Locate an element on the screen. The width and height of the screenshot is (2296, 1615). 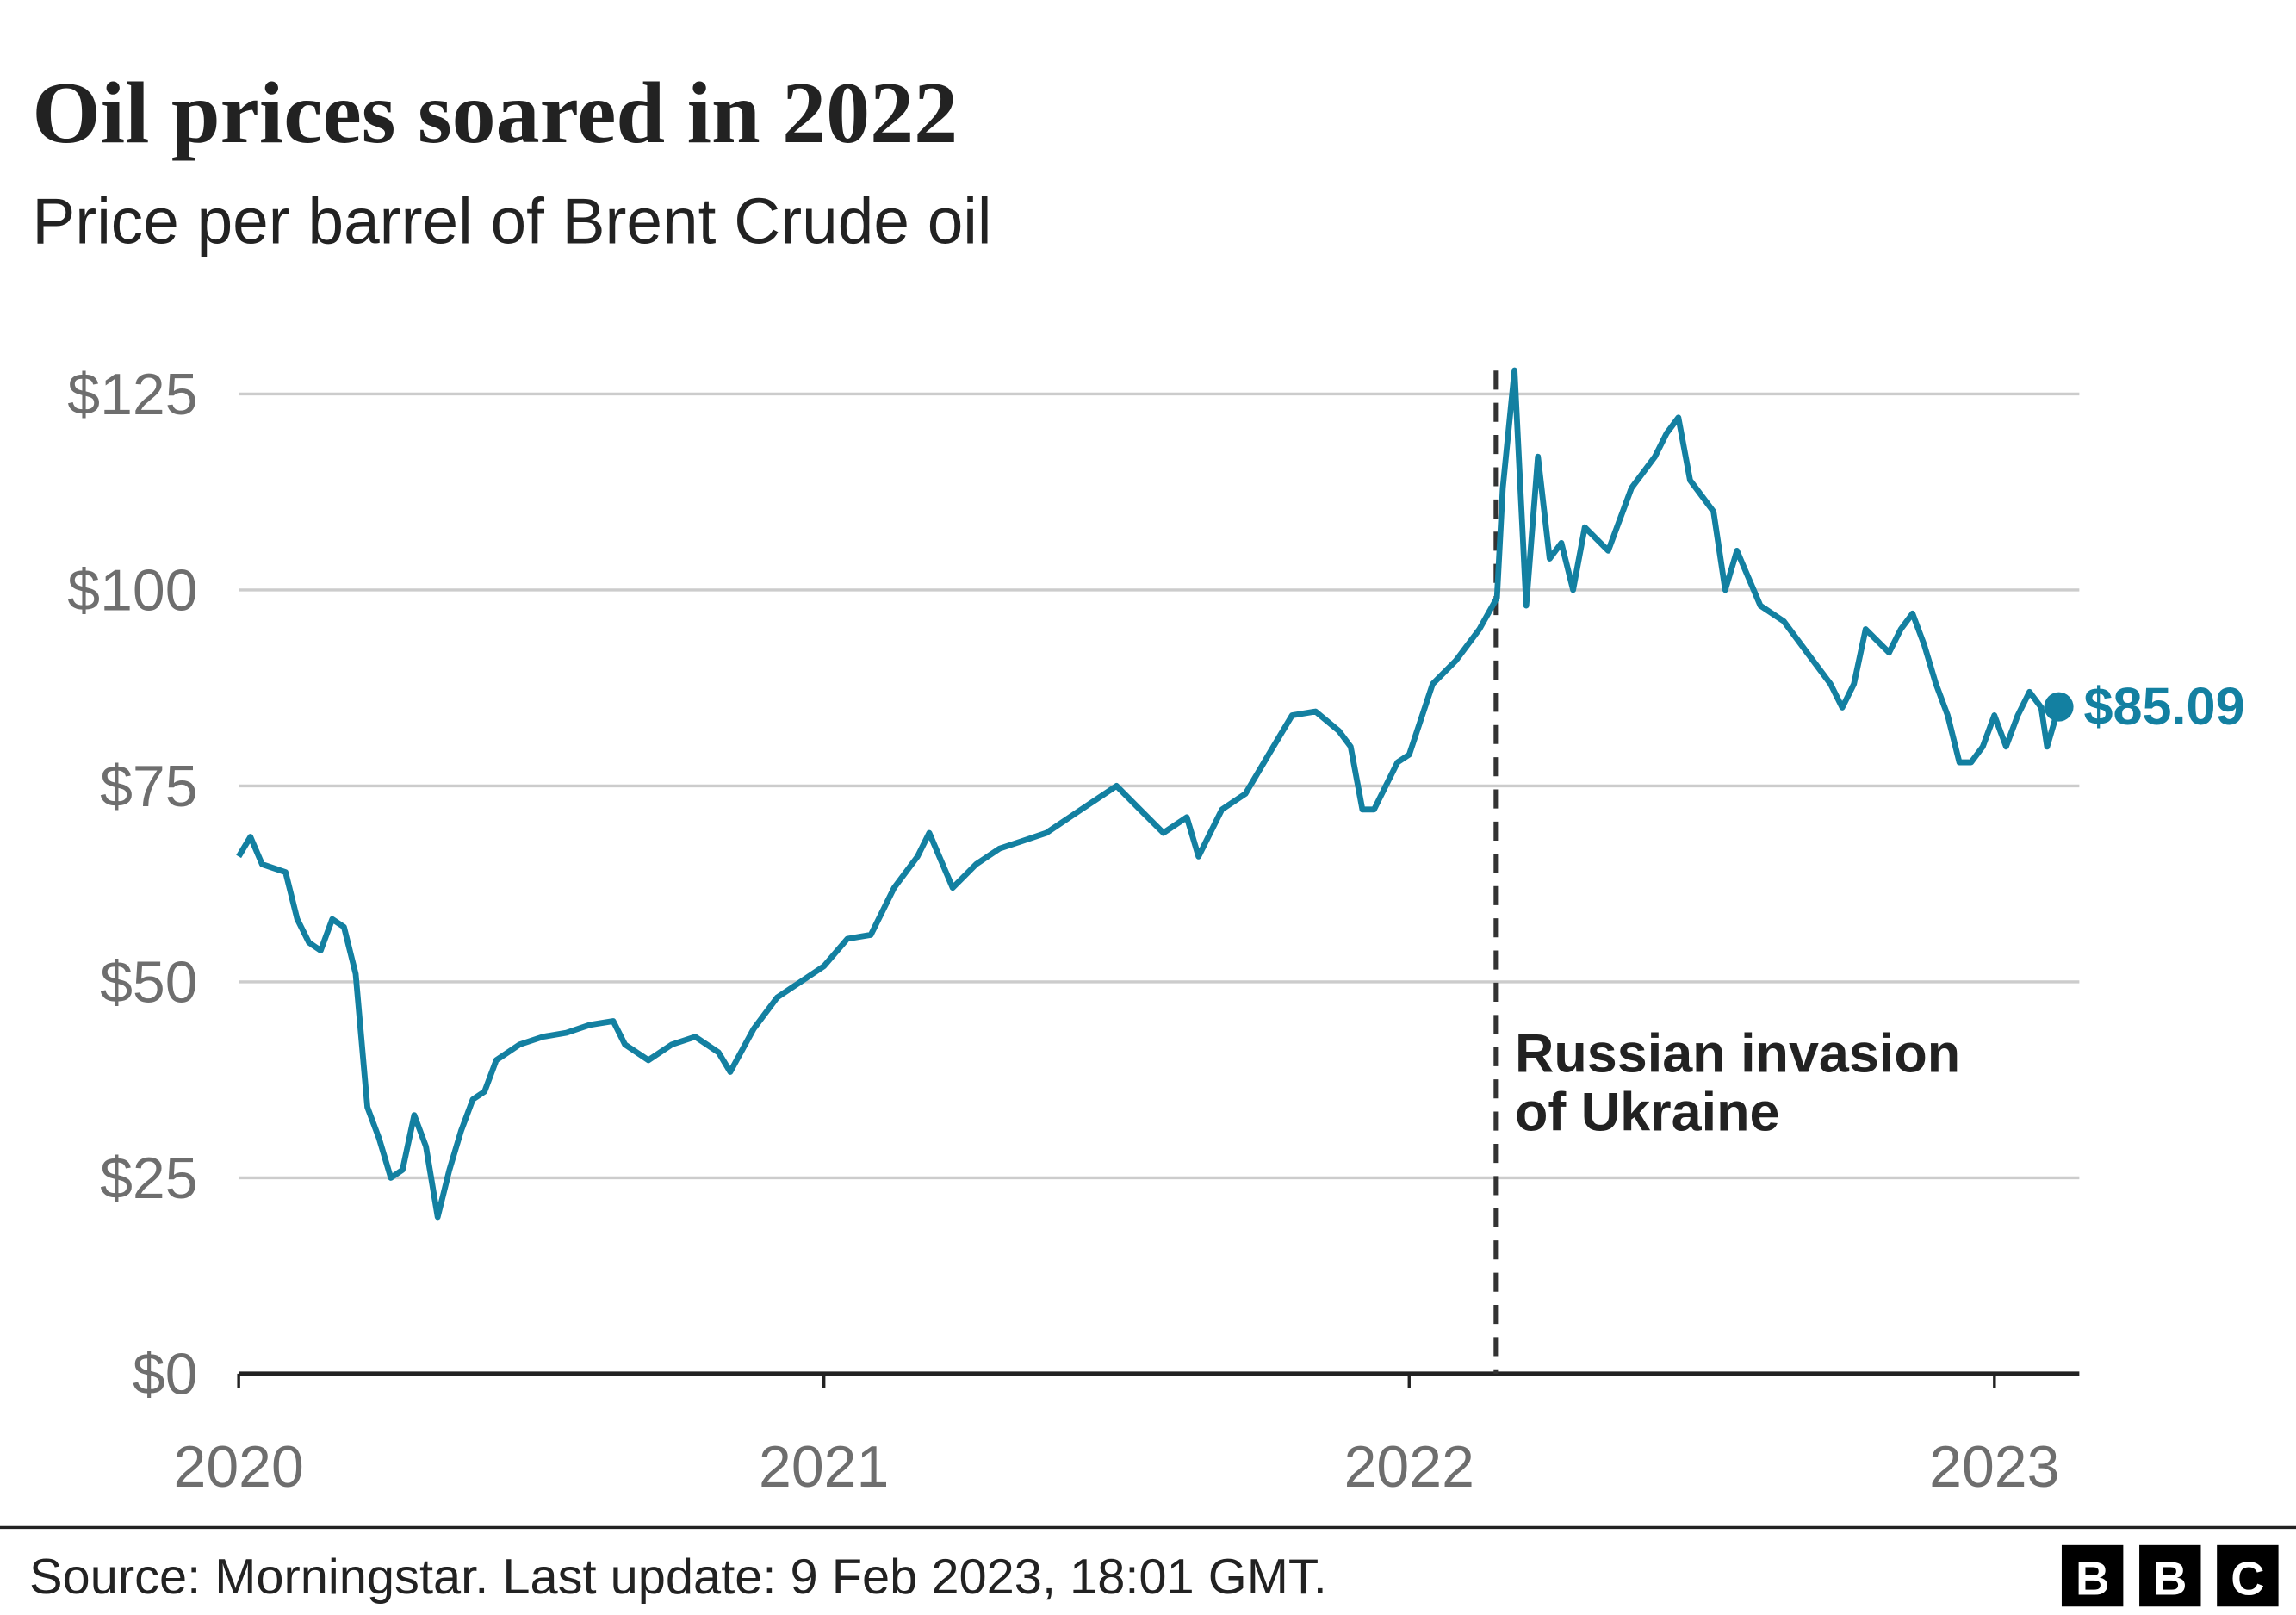
x-tick-label: 2020 is located at coordinates (239, 1467).